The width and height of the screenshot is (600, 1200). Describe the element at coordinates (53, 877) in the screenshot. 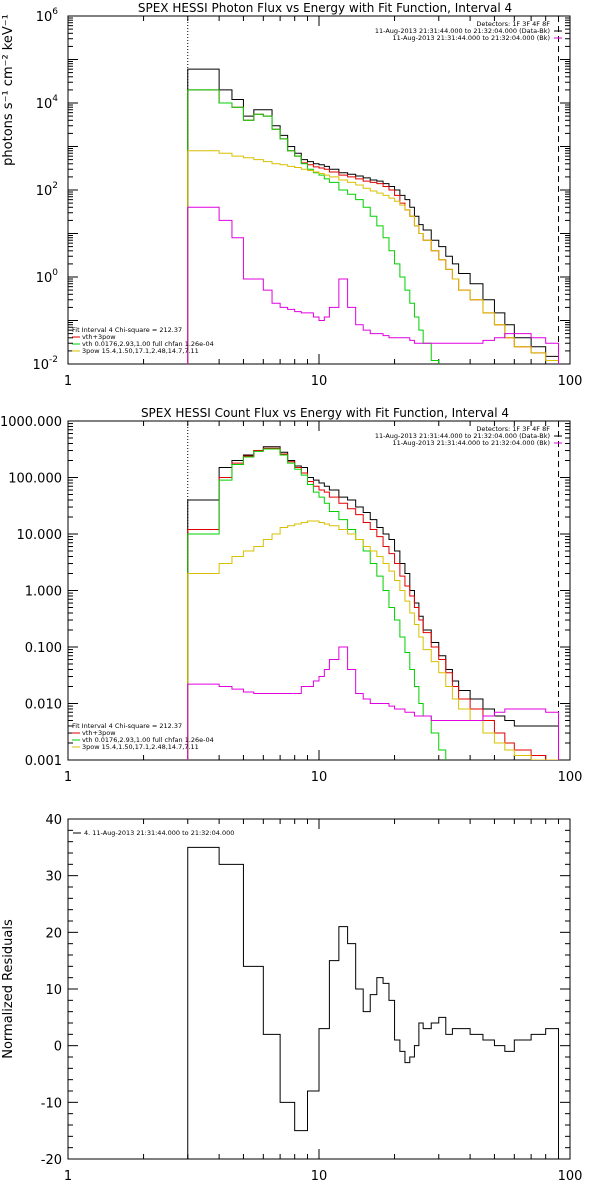

I see `y-tick-label: 30` at that location.